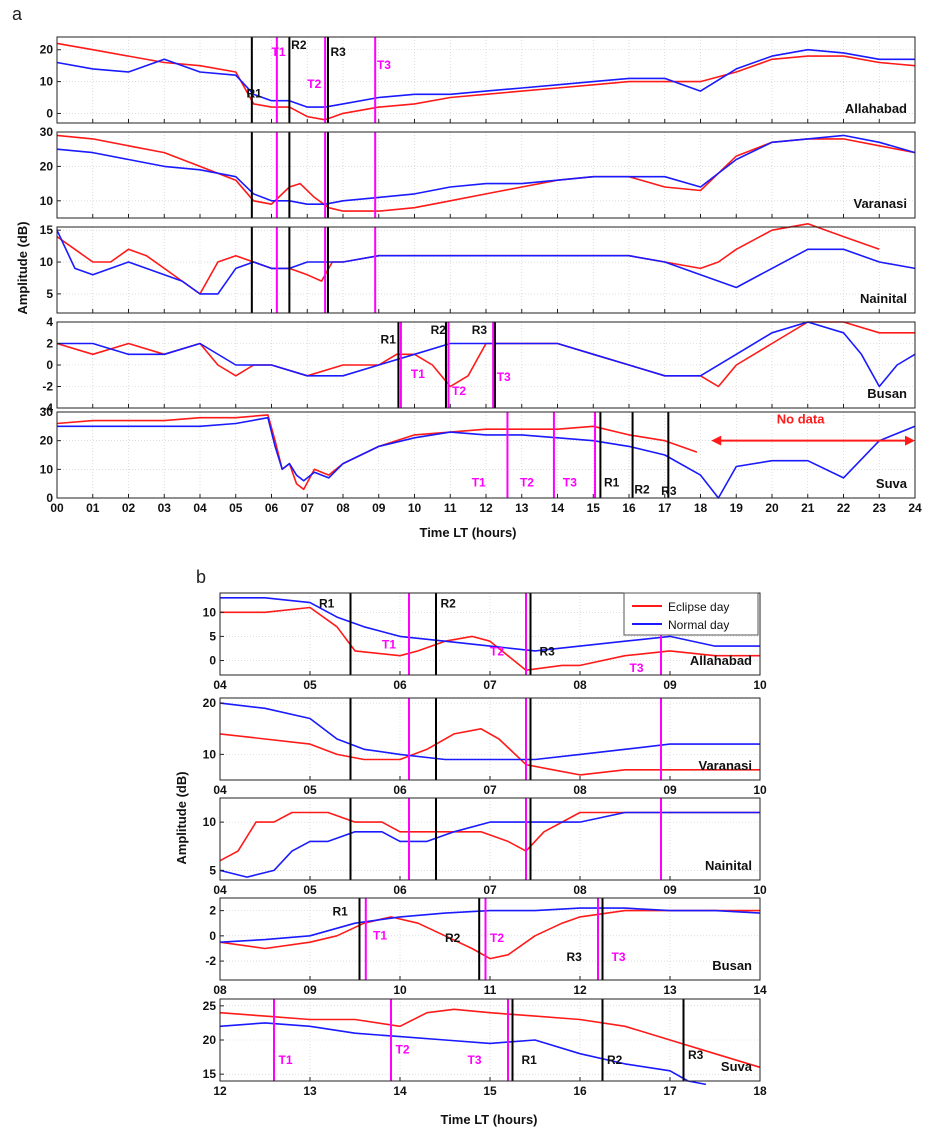 The image size is (935, 1130). What do you see at coordinates (220, 790) in the screenshot?
I see `b-varanasi-xtick-label-0: 04` at bounding box center [220, 790].